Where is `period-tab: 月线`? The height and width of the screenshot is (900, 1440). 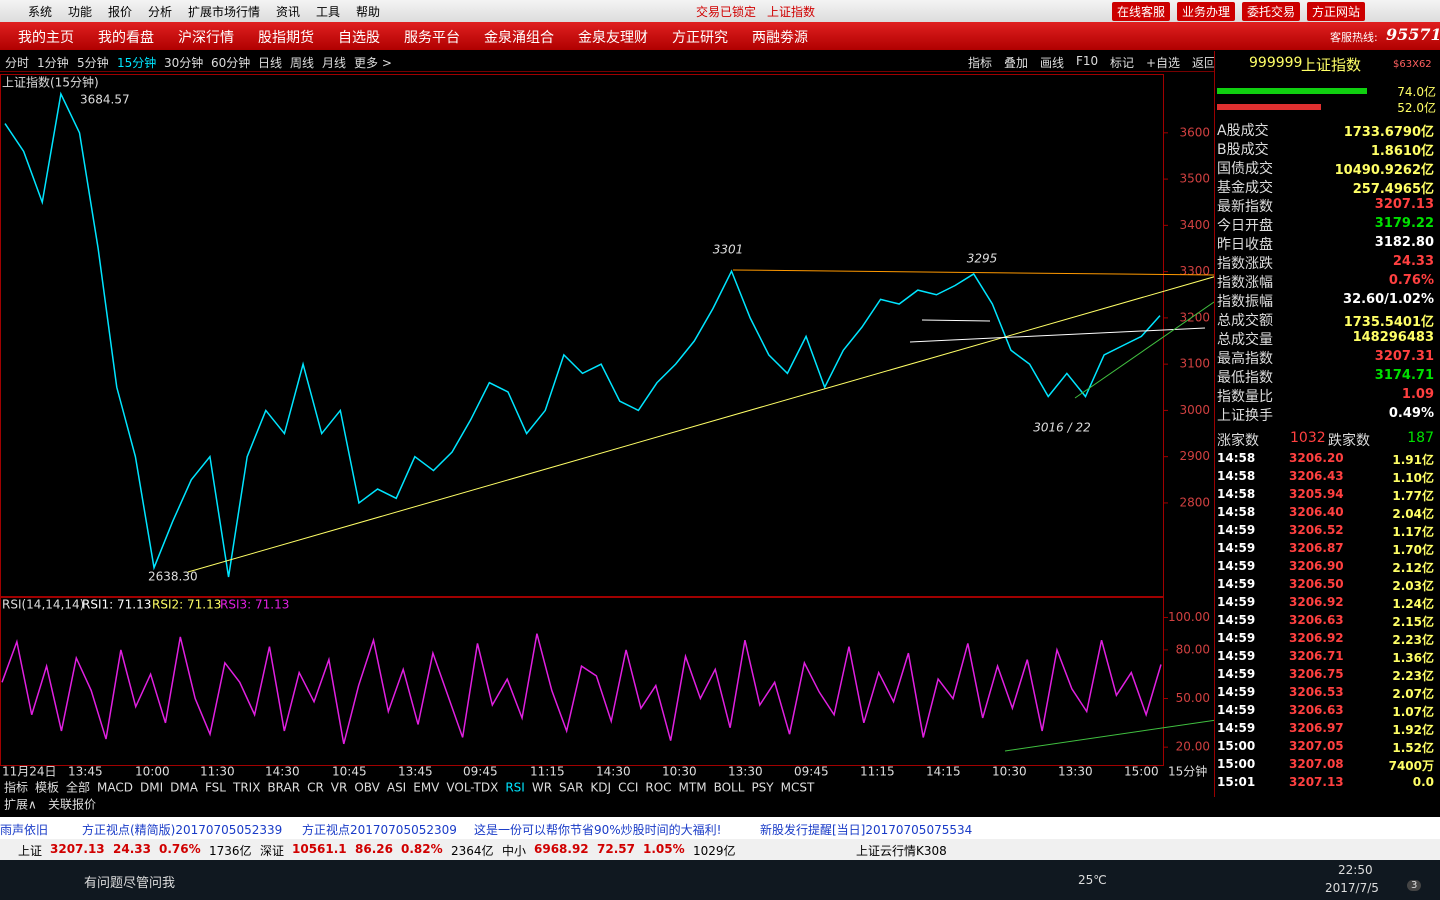 period-tab: 月线 is located at coordinates (334, 63).